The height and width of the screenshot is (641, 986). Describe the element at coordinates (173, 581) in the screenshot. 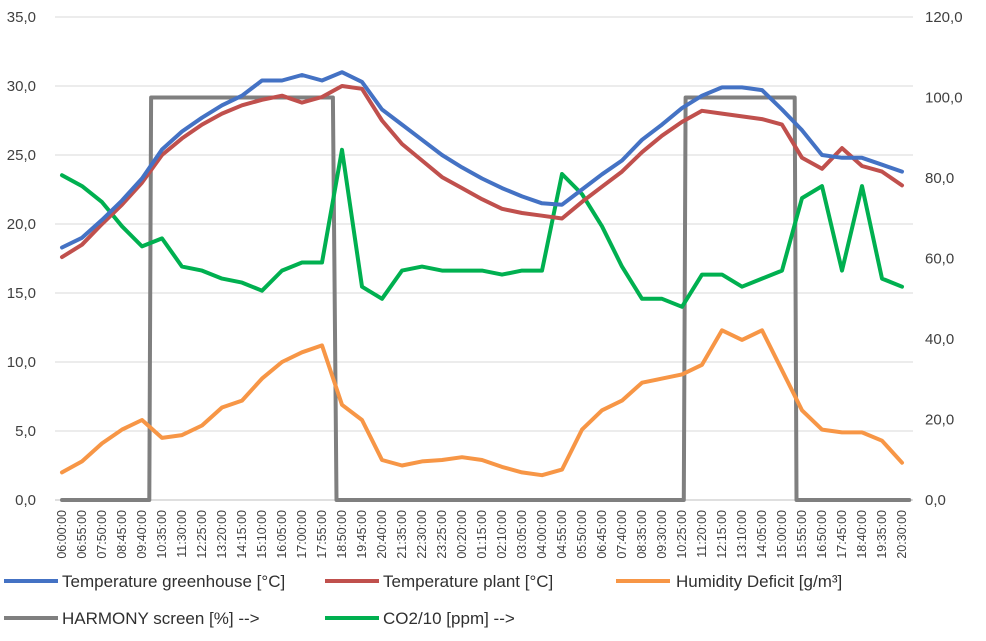

I see `legend-label: Temperature greenhouse [°C]` at that location.